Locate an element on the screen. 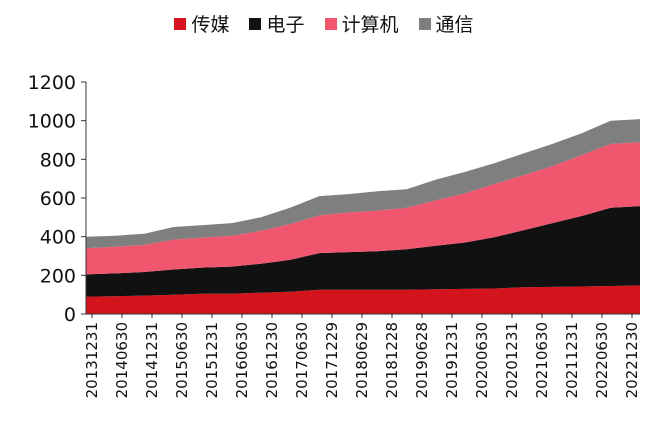 Image resolution: width=648 pixels, height=447 pixels. y-tick-label: 600 is located at coordinates (58, 199).